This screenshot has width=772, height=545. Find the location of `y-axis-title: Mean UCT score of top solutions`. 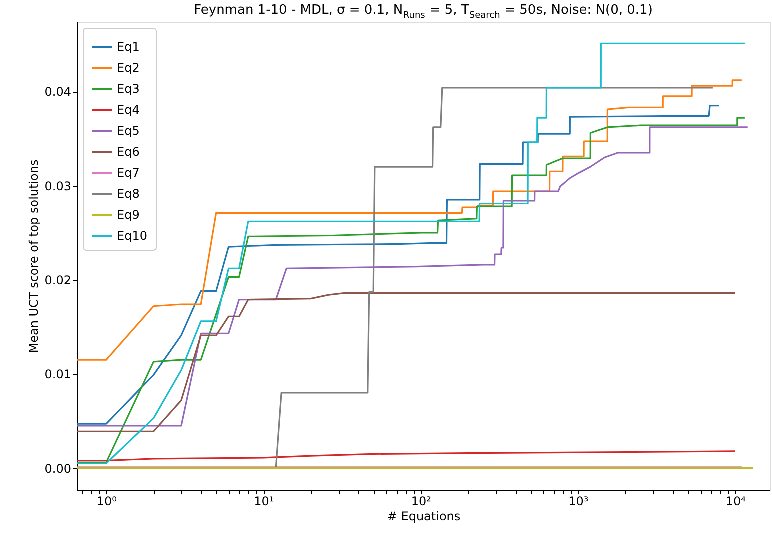

y-axis-title: Mean UCT score of top solutions is located at coordinates (33, 257).